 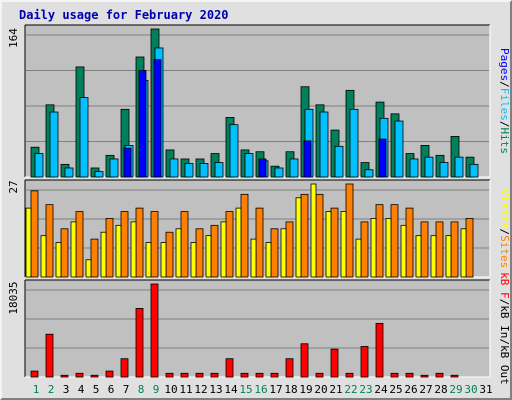 What do you see at coordinates (395, 389) in the screenshot?
I see `x-tick-label: 25` at bounding box center [395, 389].